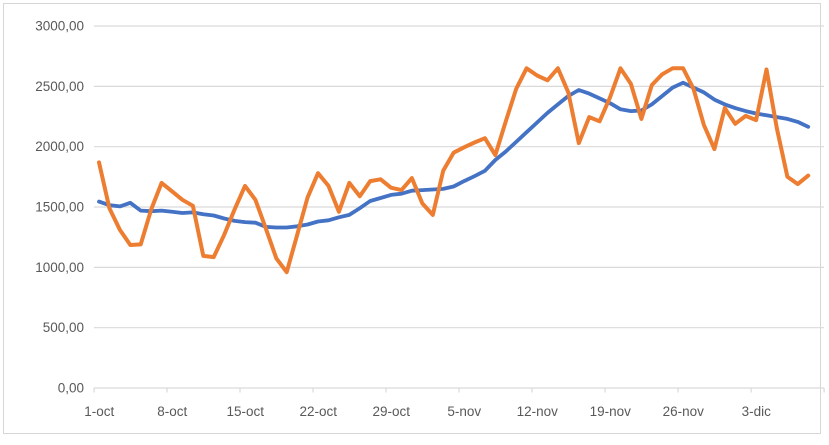  I want to click on x-axis-label: 29-oct, so click(391, 411).